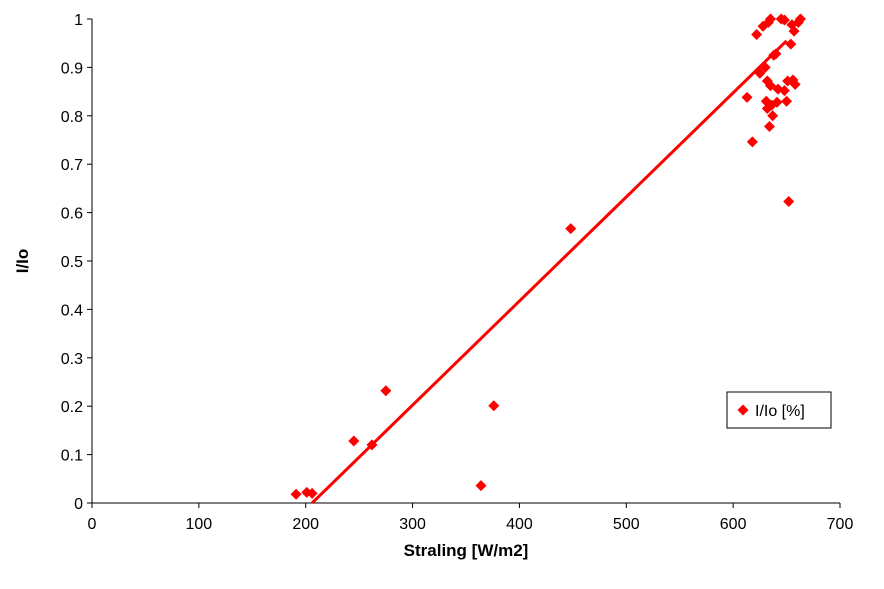 This screenshot has width=884, height=589. I want to click on x-tick-label: 300, so click(412, 524).